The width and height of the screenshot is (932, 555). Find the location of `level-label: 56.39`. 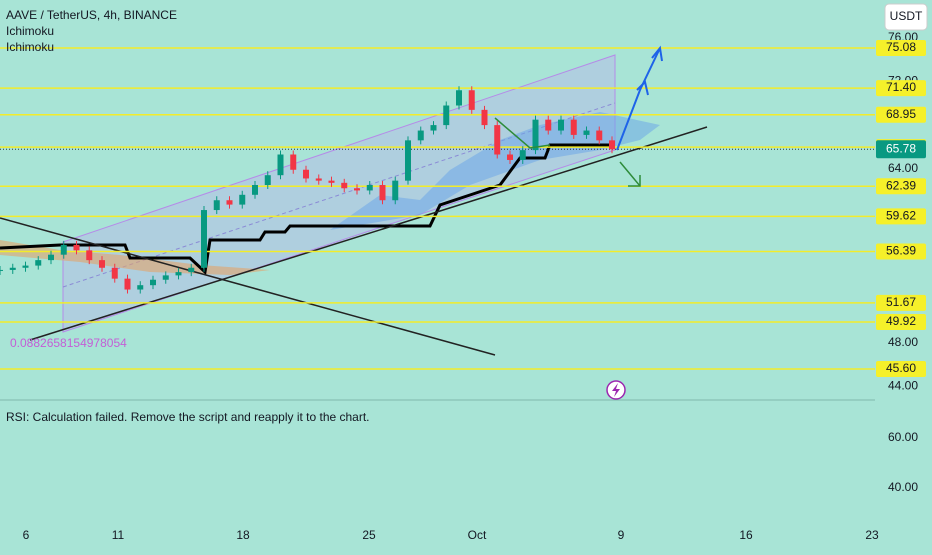

level-label: 56.39 is located at coordinates (901, 251).